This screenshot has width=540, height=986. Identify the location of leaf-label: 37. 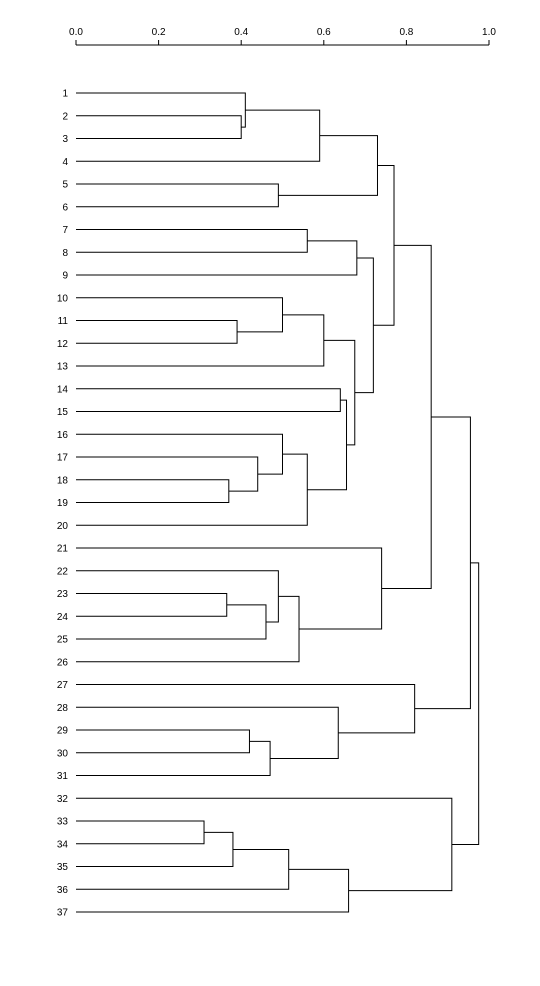
(63, 913).